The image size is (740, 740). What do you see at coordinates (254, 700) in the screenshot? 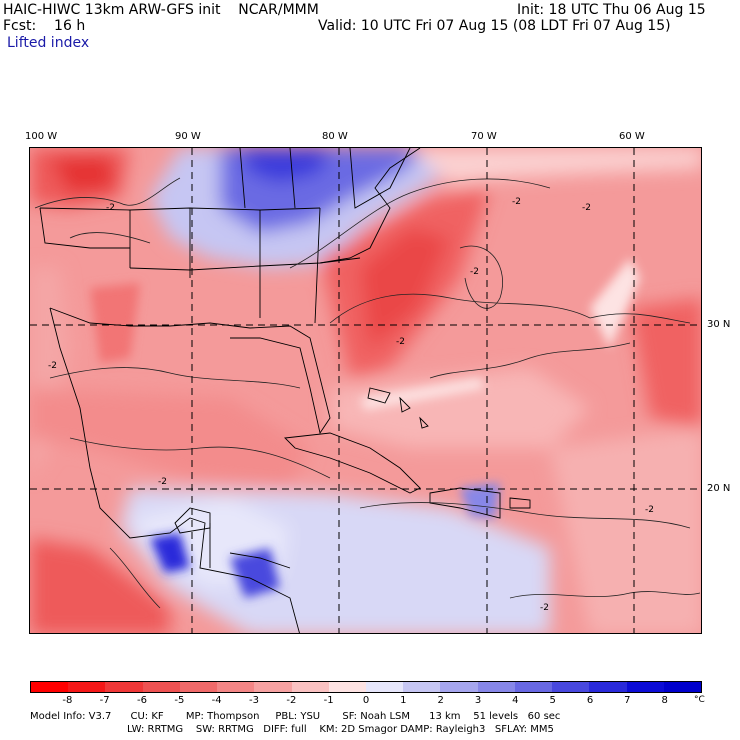
I see `color-scale-tick: -3` at bounding box center [254, 700].